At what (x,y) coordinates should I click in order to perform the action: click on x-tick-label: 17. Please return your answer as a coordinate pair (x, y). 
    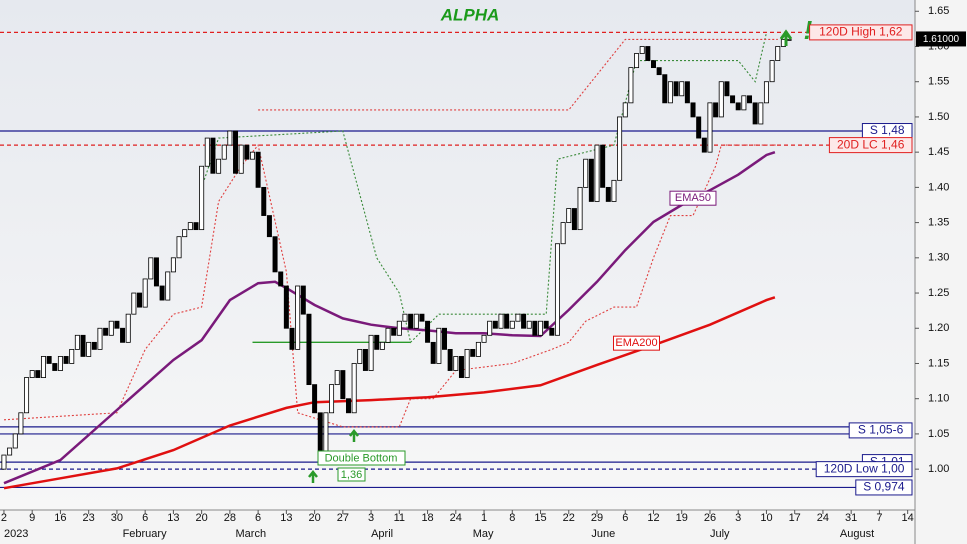
    Looking at the image, I should click on (795, 518).